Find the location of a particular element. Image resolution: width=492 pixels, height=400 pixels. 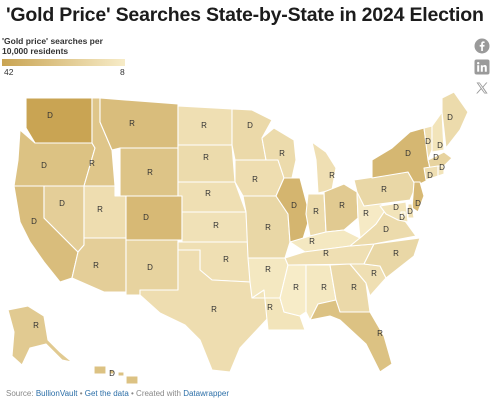

state-hi is located at coordinates (116, 375).